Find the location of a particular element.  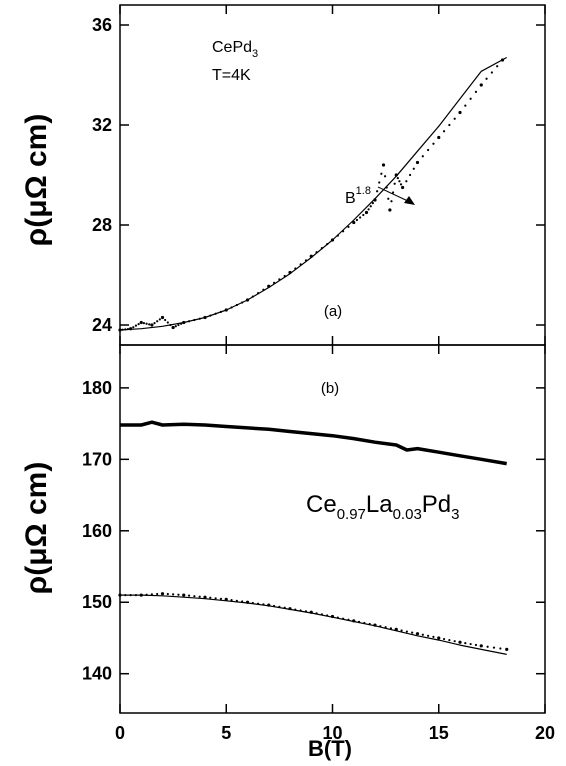

panel-a-ylabel: ρ(μΩ cm) is located at coordinates (36, 180).